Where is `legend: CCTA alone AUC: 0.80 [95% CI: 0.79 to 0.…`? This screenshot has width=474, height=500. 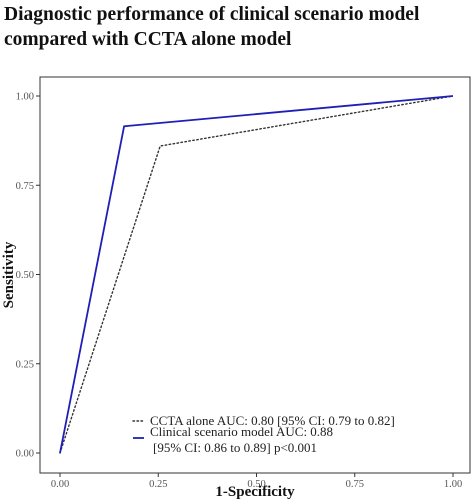 legend: CCTA alone AUC: 0.80 [95% CI: 0.79 to 0.… is located at coordinates (263, 434).